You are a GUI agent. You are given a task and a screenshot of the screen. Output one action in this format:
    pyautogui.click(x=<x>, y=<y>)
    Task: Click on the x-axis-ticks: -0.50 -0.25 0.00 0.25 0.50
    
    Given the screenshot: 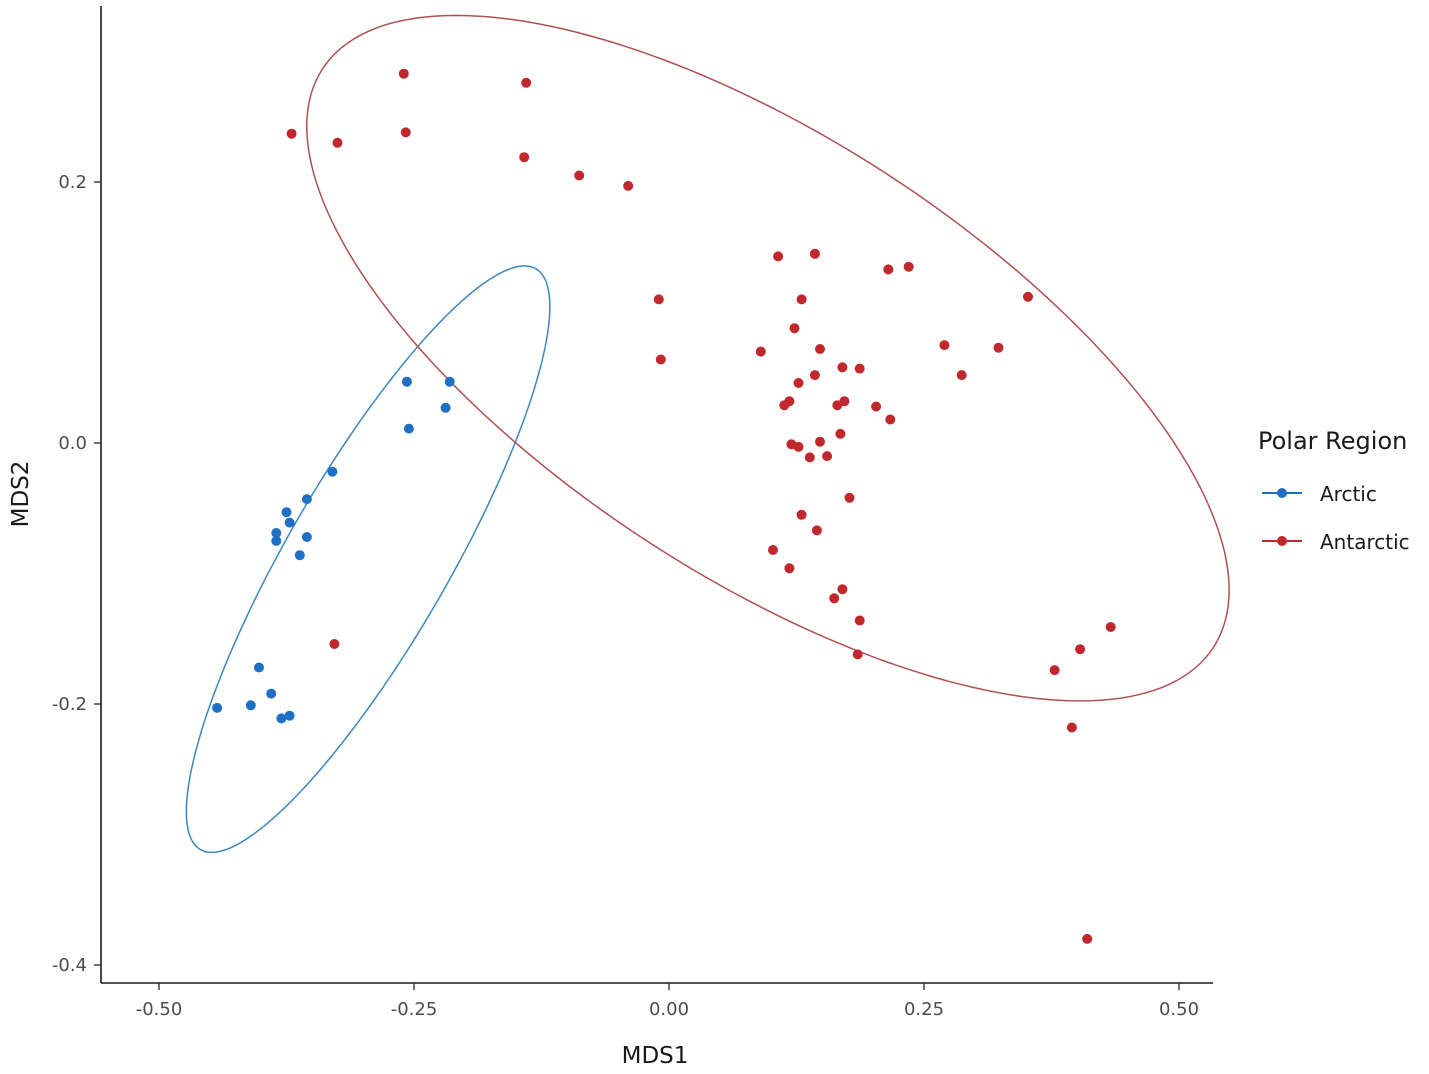 What is the action you would take?
    pyautogui.click(x=667, y=1001)
    